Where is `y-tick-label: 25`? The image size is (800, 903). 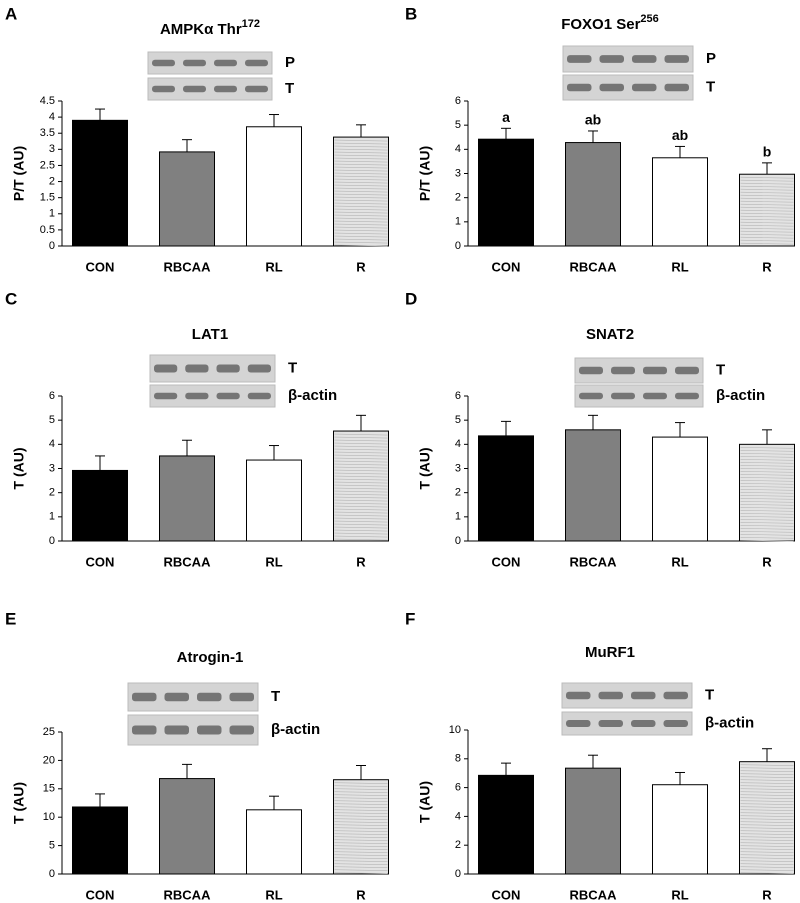 y-tick-label: 25 is located at coordinates (49, 732).